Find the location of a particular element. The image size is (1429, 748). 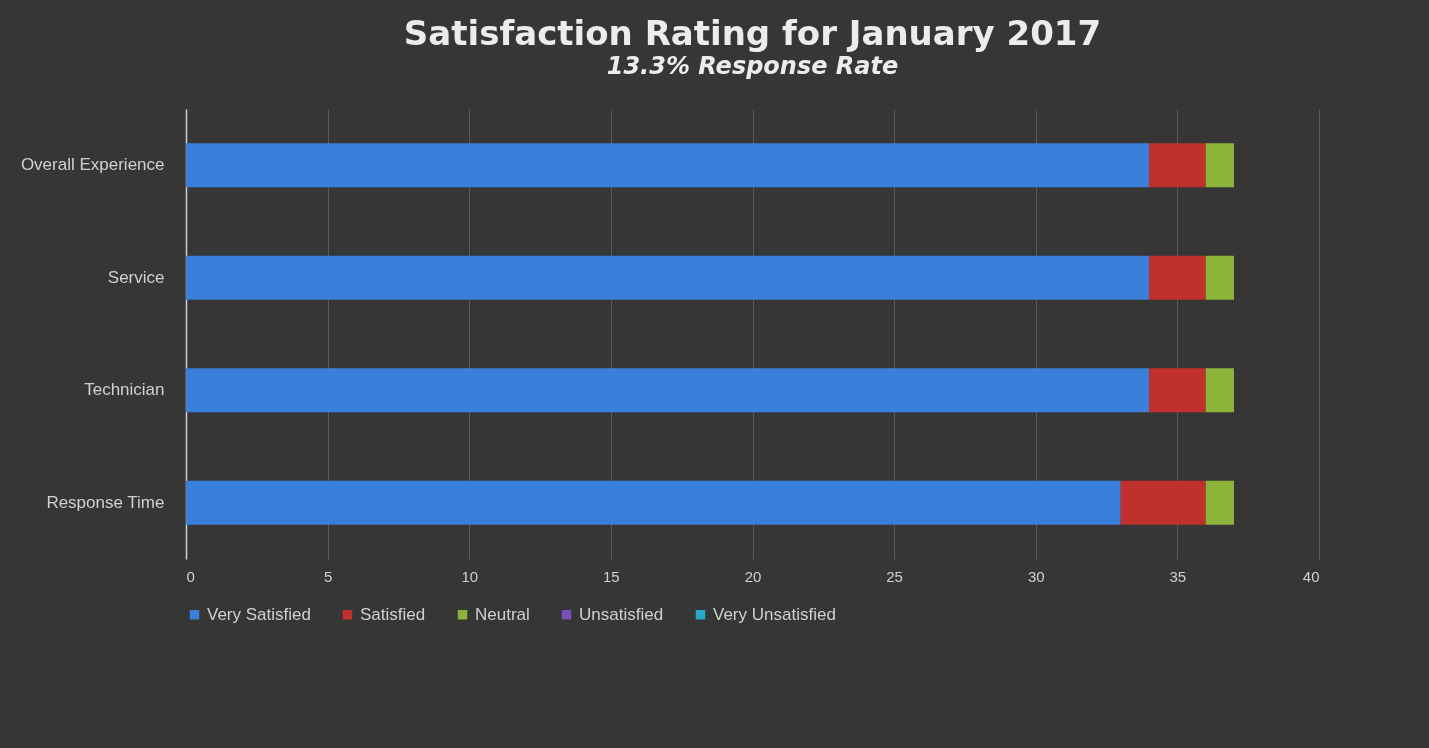

y-tick-label: Technician is located at coordinates (124, 390).